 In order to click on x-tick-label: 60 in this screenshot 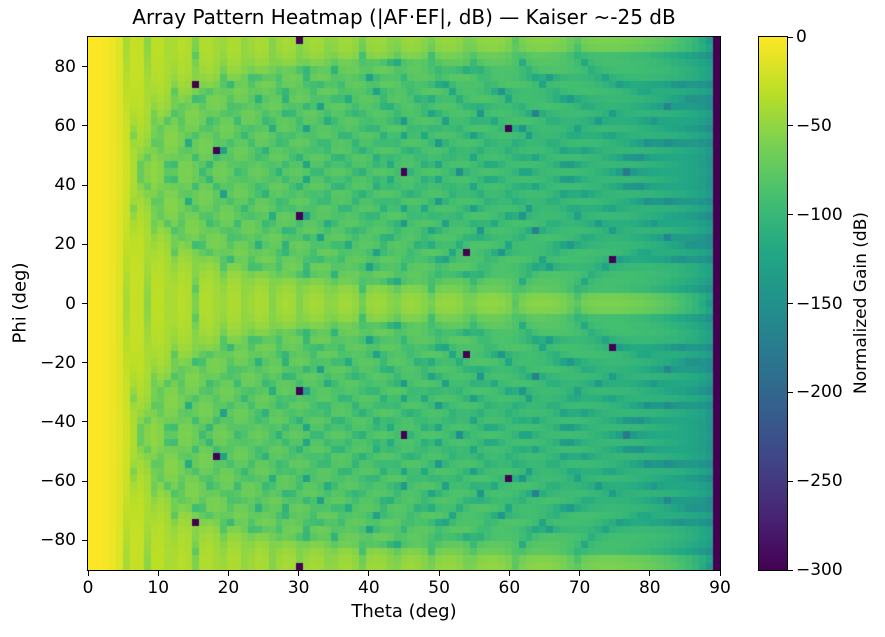, I will do `click(509, 588)`.